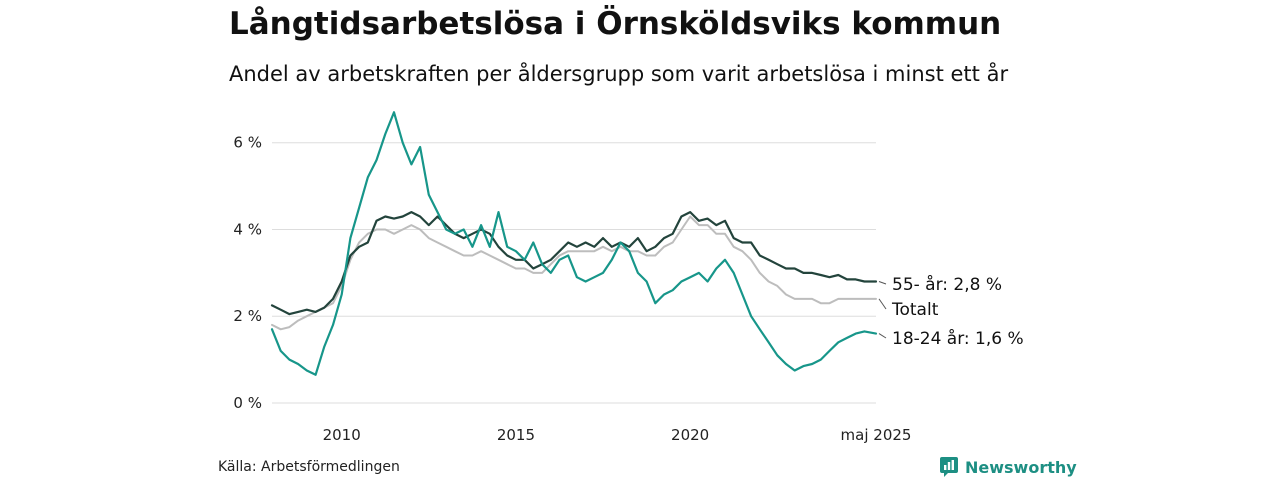 The height and width of the screenshot is (480, 1280). What do you see at coordinates (951, 311) in the screenshot?
I see `series-end-labels: 18-24 år: 1,6 % 55- år: 2,8 % Totalt` at bounding box center [951, 311].